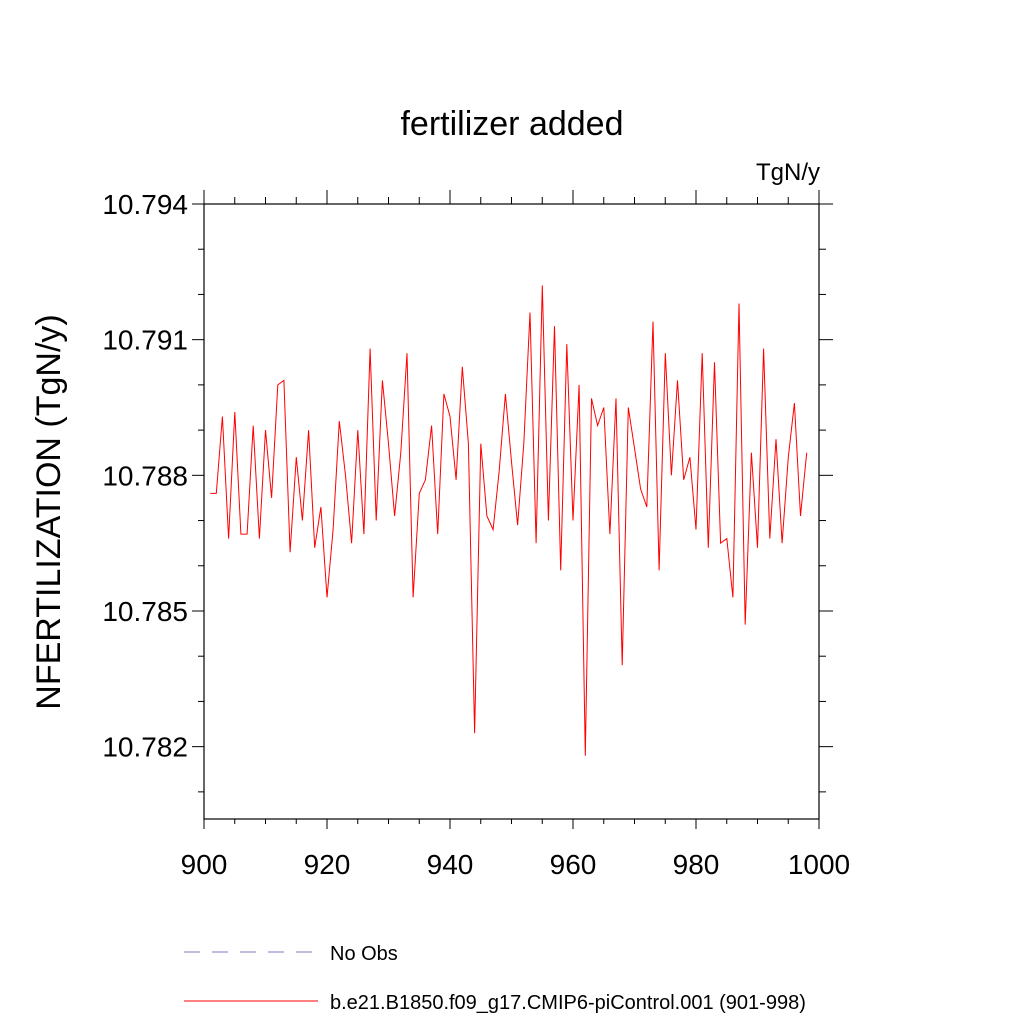 This screenshot has width=1024, height=1024. Describe the element at coordinates (145, 475) in the screenshot. I see `y-tick-label: 10.788` at that location.